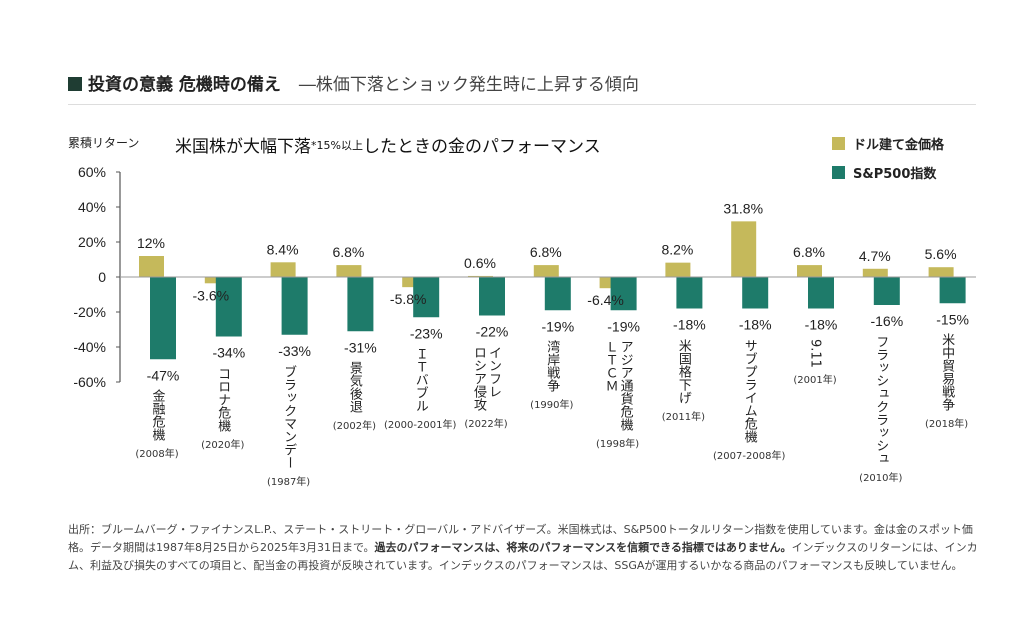 The width and height of the screenshot is (1024, 640). What do you see at coordinates (492, 332) in the screenshot?
I see `sp500-value-label: -22%` at bounding box center [492, 332].